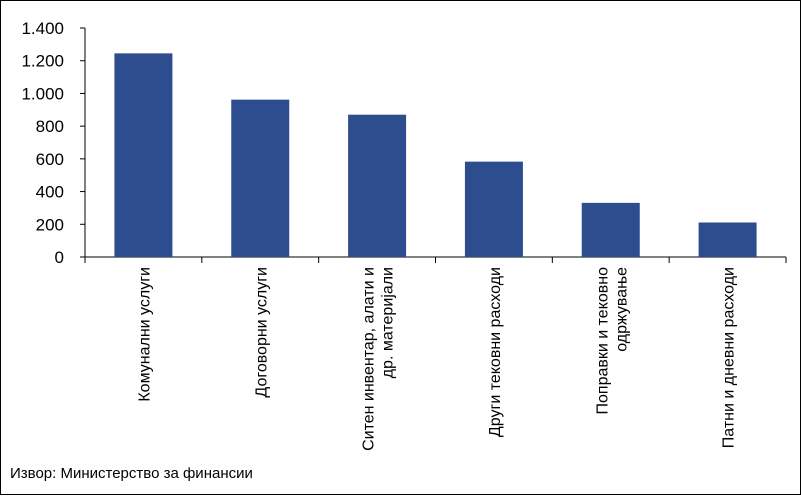  Describe the element at coordinates (131, 473) in the screenshot. I see `source-note: Извор: Министерство за финансии` at that location.